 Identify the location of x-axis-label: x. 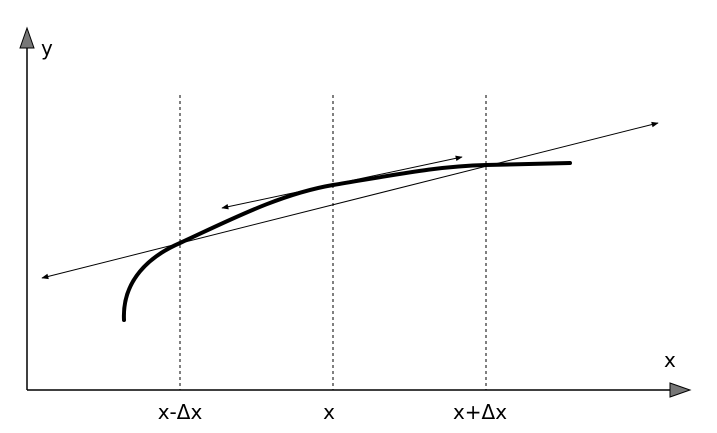
(670, 360).